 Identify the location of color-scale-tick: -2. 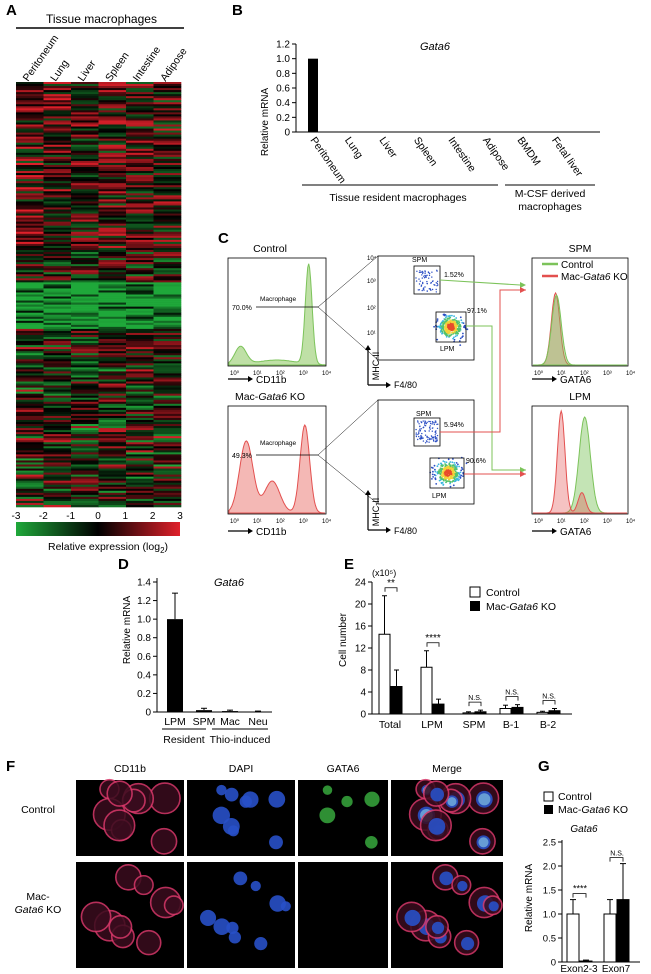
(43, 516).